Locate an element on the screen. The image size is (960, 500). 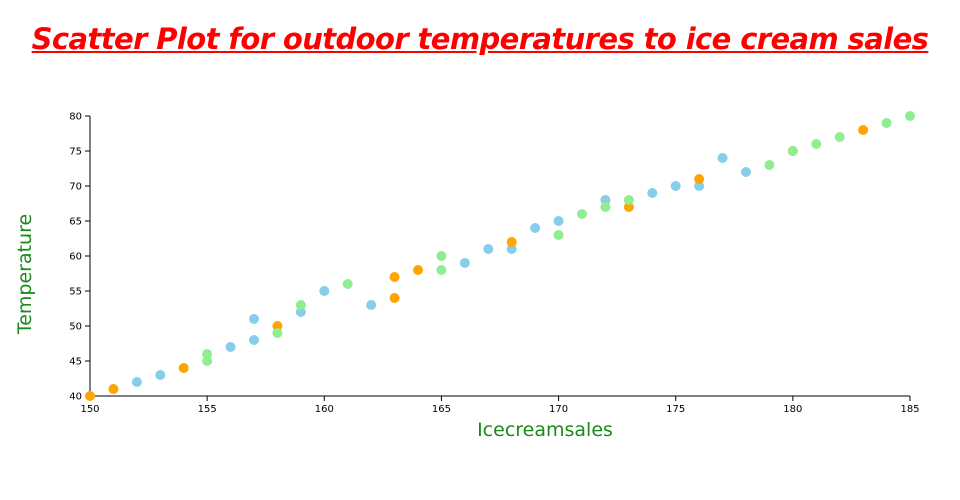
x-tick-label: 180 is located at coordinates (792, 409).